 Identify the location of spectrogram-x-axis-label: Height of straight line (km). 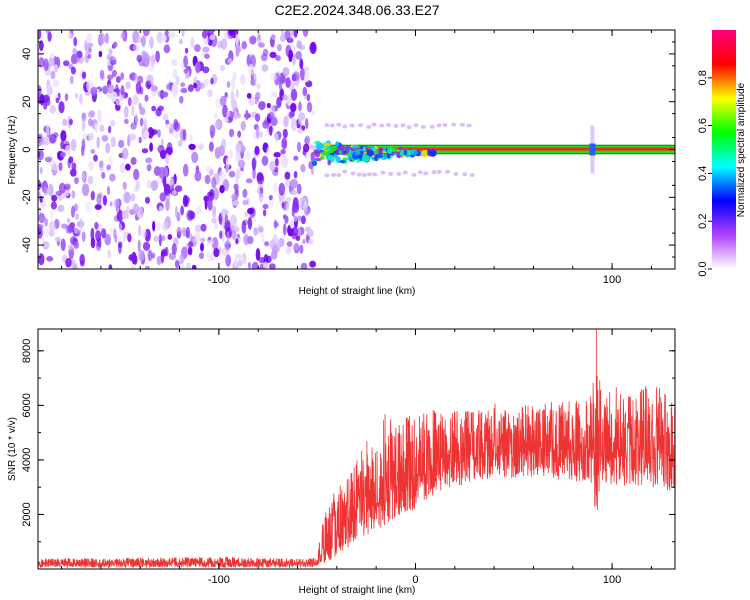
(357, 291).